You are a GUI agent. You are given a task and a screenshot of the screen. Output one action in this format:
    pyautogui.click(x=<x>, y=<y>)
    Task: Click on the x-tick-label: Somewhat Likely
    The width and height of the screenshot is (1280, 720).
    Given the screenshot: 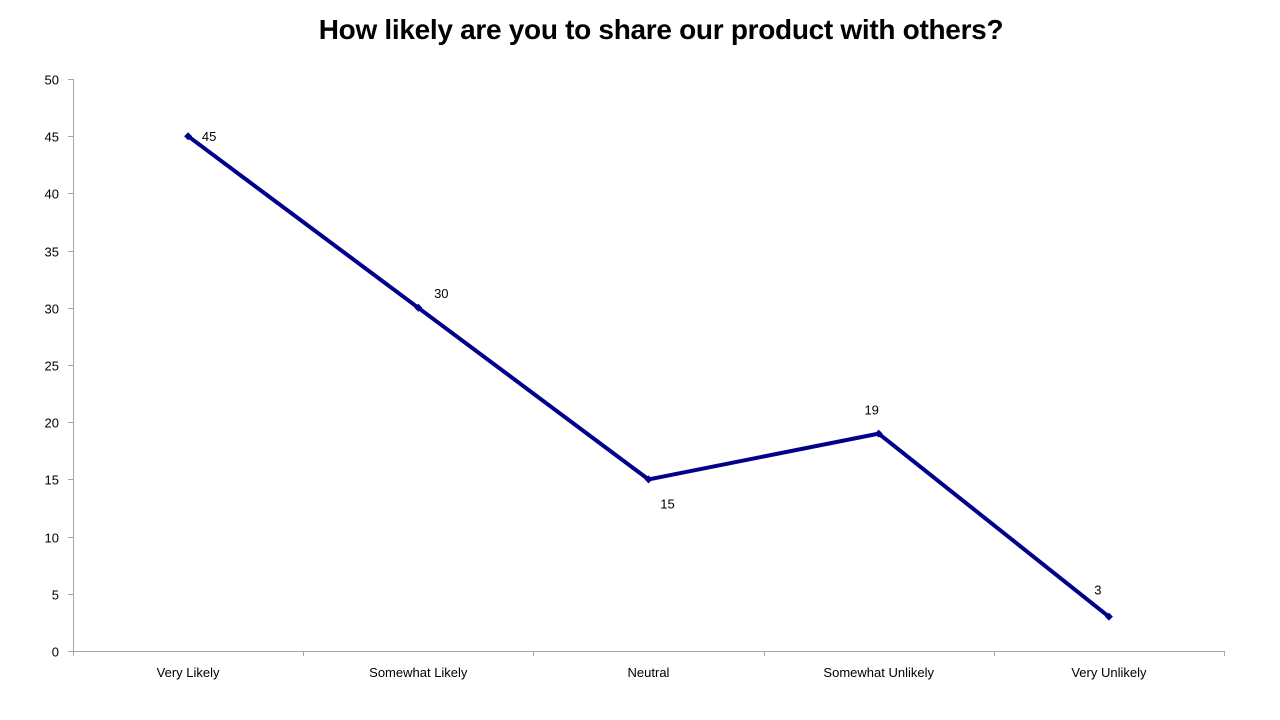 What is the action you would take?
    pyautogui.click(x=418, y=672)
    